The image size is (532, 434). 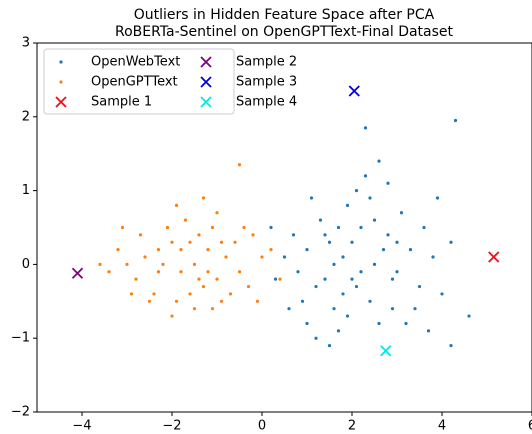 I want to click on x-tick-label: 2, so click(x=352, y=426).